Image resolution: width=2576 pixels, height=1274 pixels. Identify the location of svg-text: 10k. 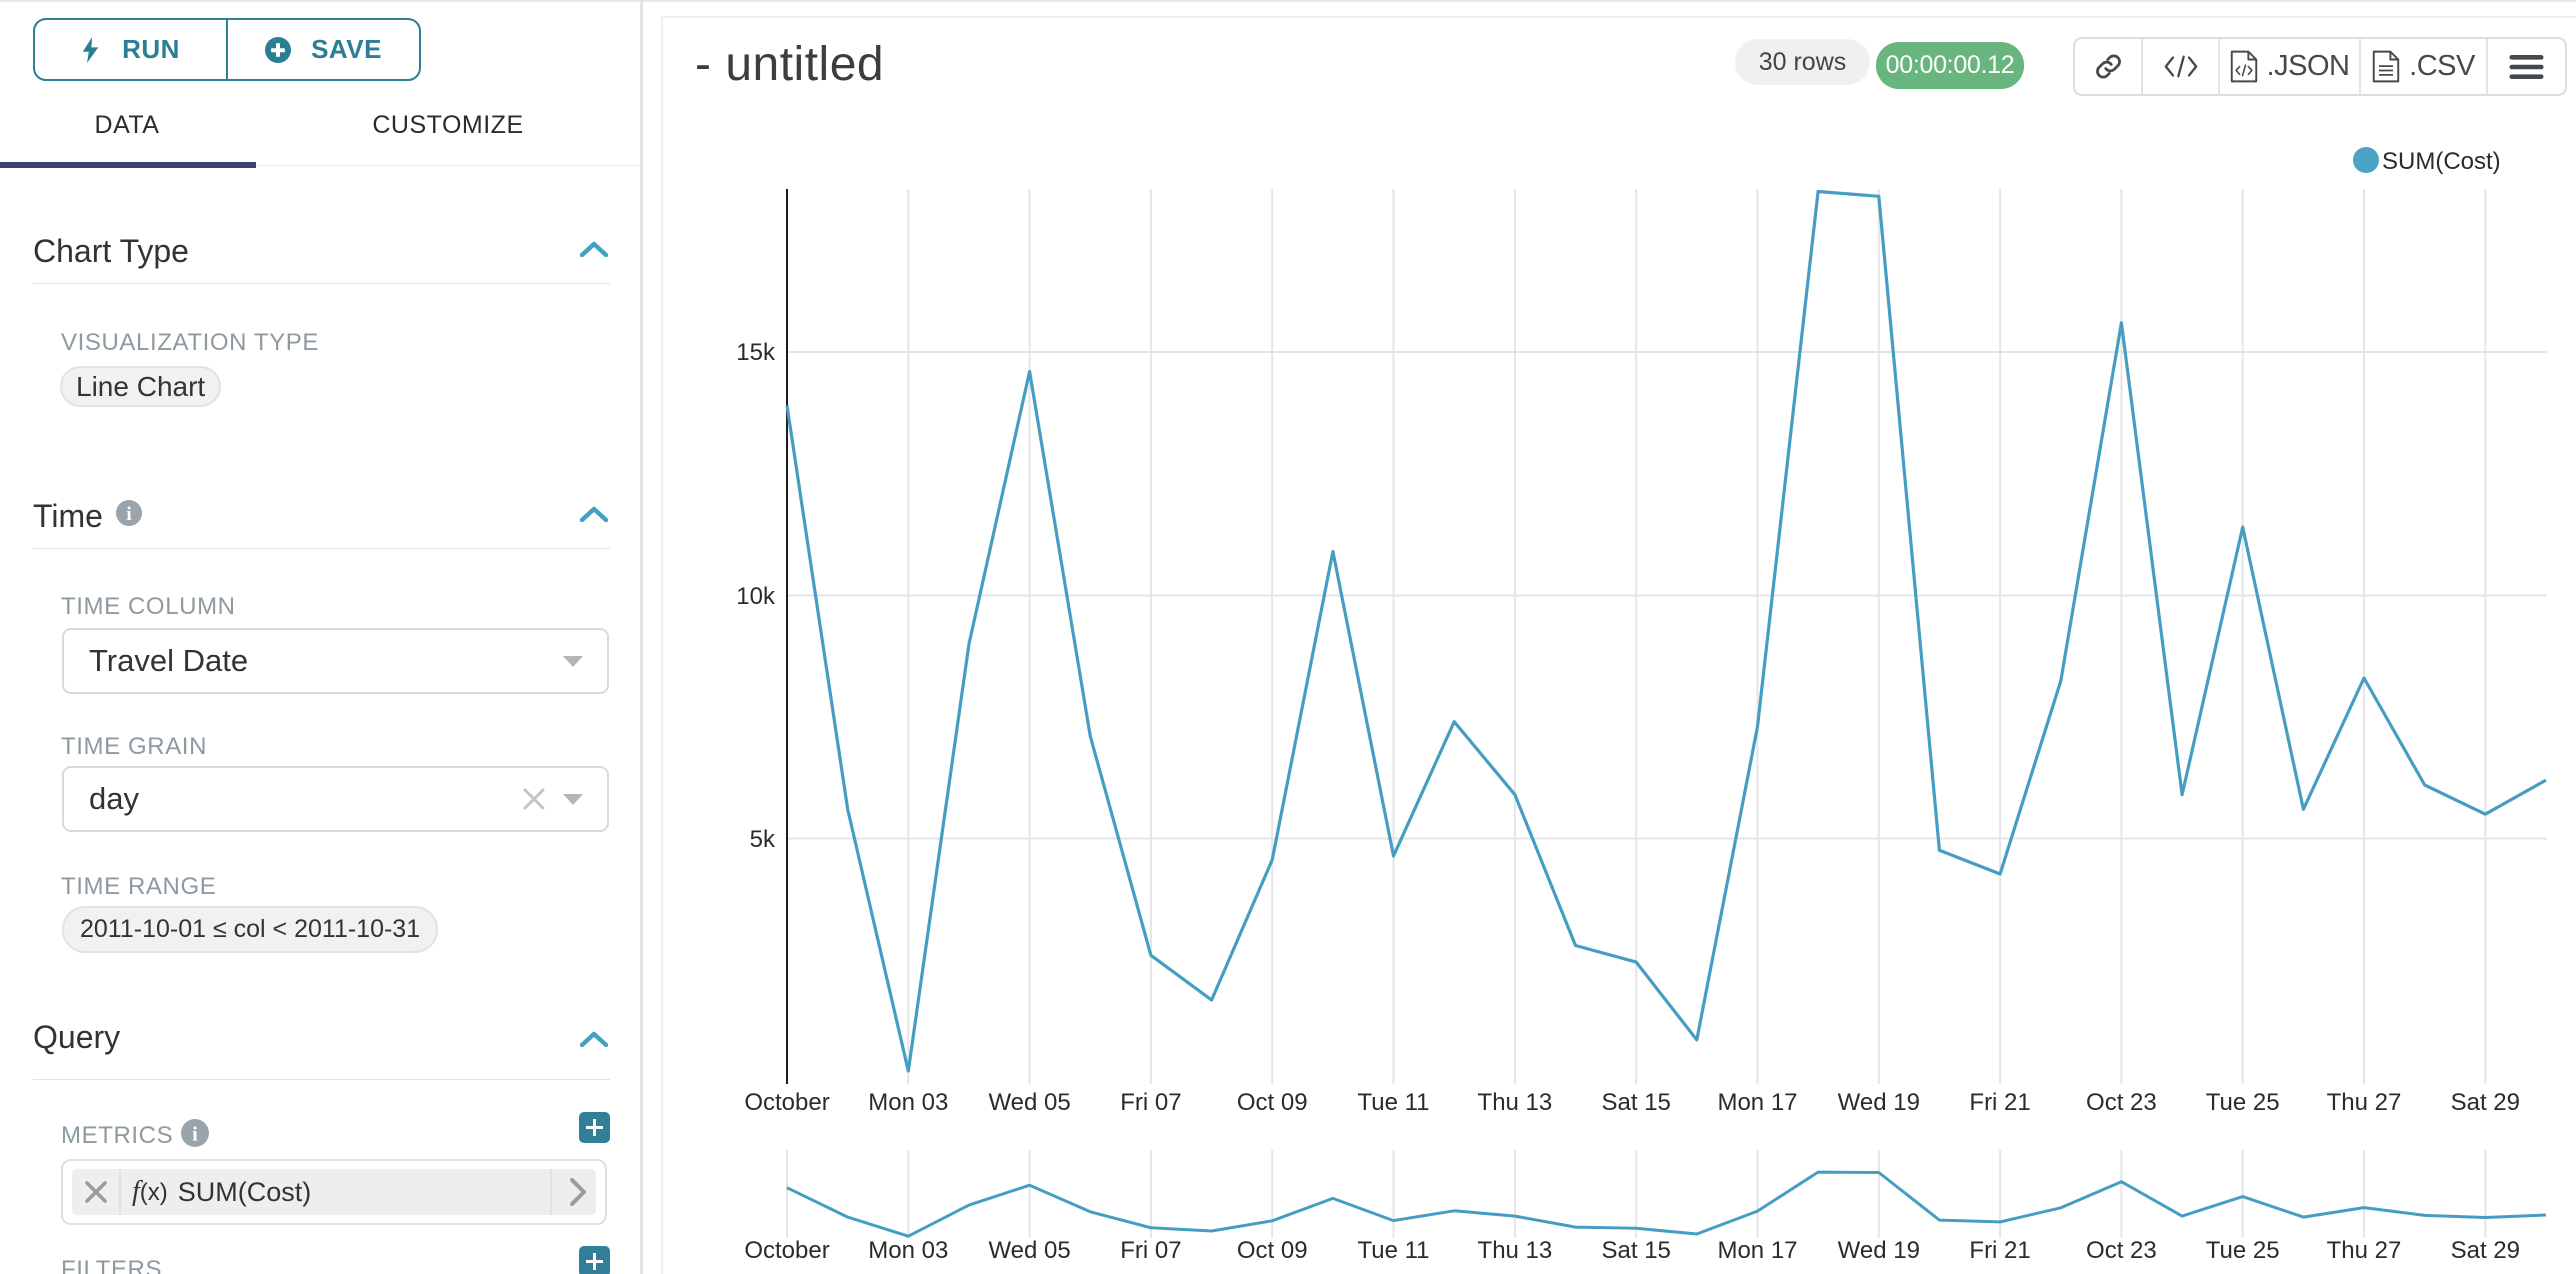
(756, 596).